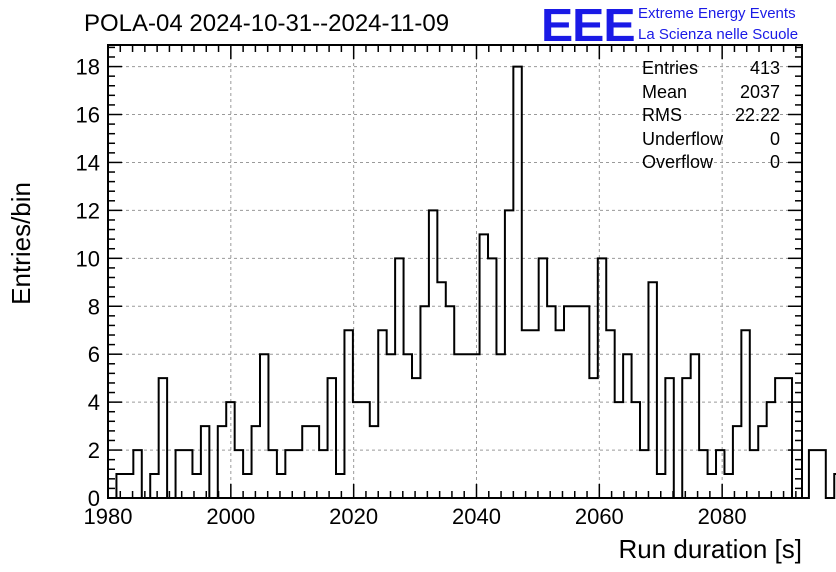 This screenshot has height=572, width=836. Describe the element at coordinates (476, 516) in the screenshot. I see `x-tick-label: 2040` at that location.